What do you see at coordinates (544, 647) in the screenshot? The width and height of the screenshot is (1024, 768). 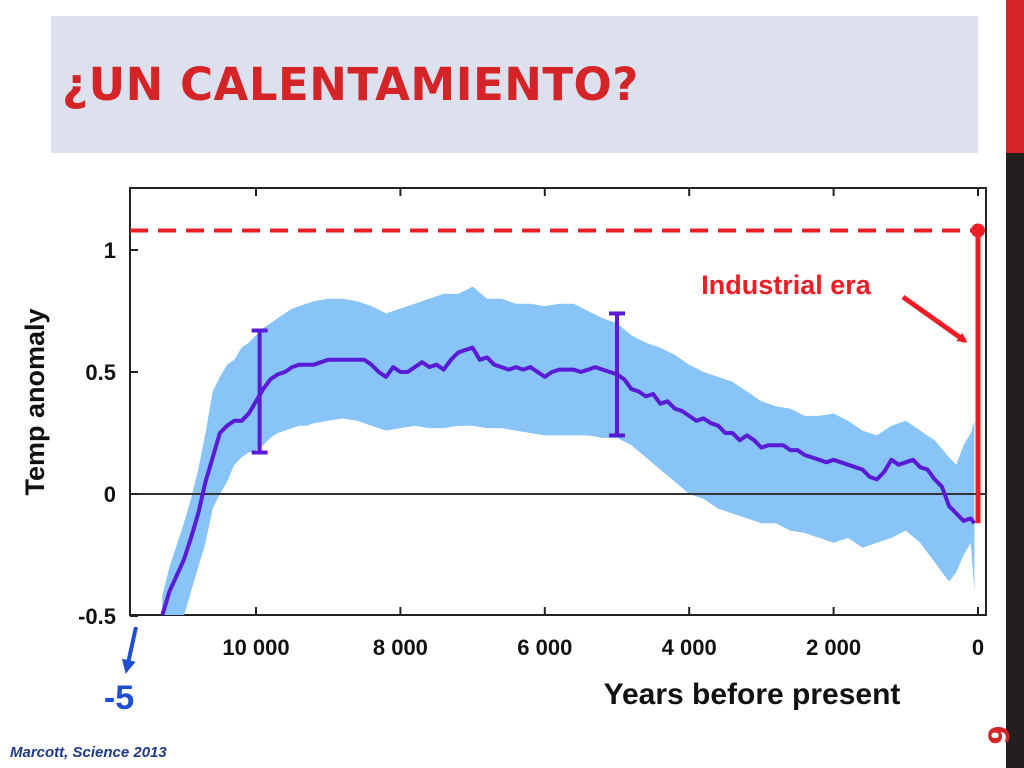 I see `x-tick-label: 6 000` at bounding box center [544, 647].